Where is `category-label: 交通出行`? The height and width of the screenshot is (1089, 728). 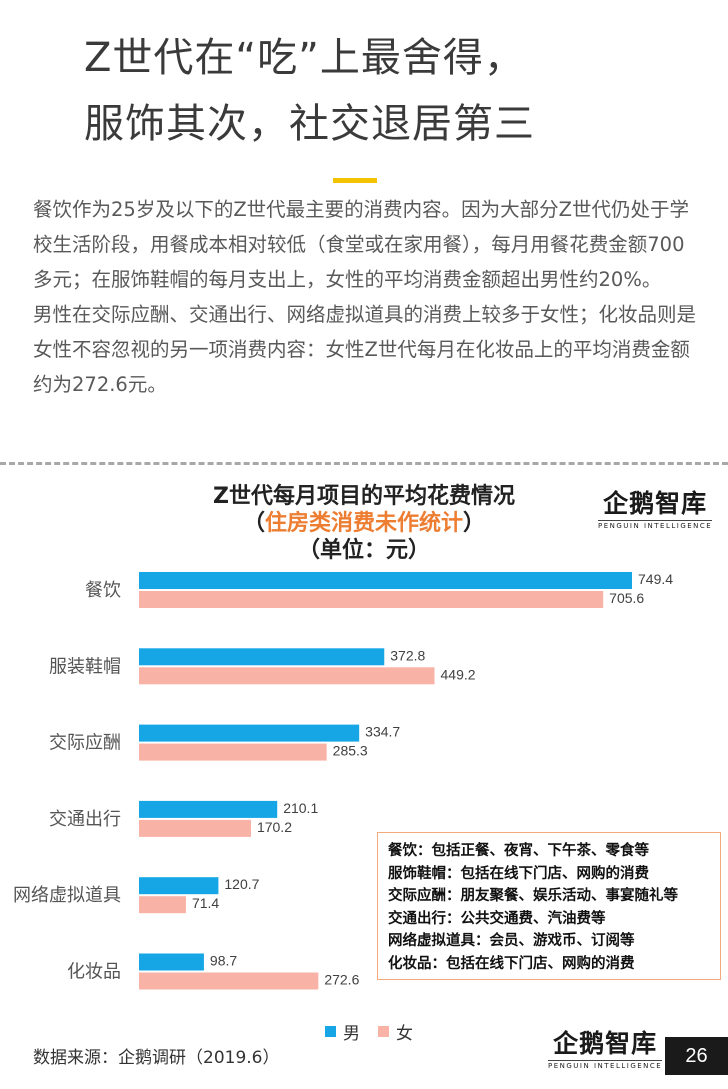
category-label: 交通出行 is located at coordinates (85, 819).